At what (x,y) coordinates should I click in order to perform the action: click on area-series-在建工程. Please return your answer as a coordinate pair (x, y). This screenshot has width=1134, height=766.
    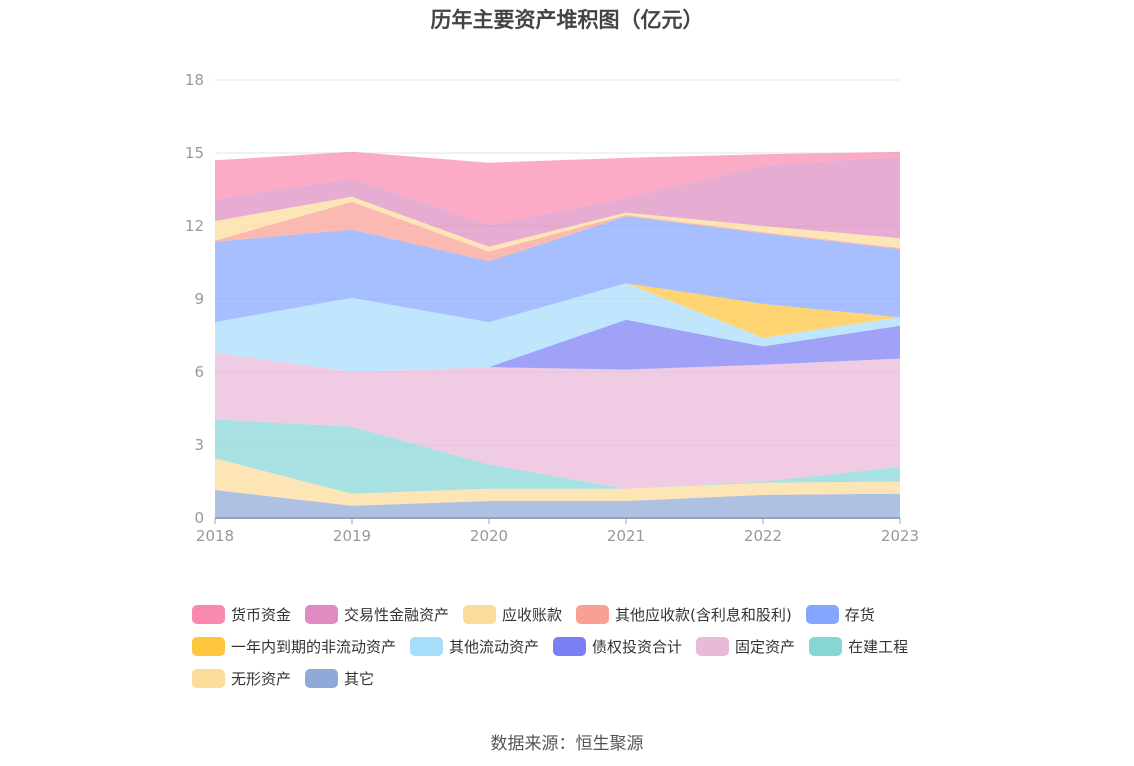
    Looking at the image, I should click on (557, 456).